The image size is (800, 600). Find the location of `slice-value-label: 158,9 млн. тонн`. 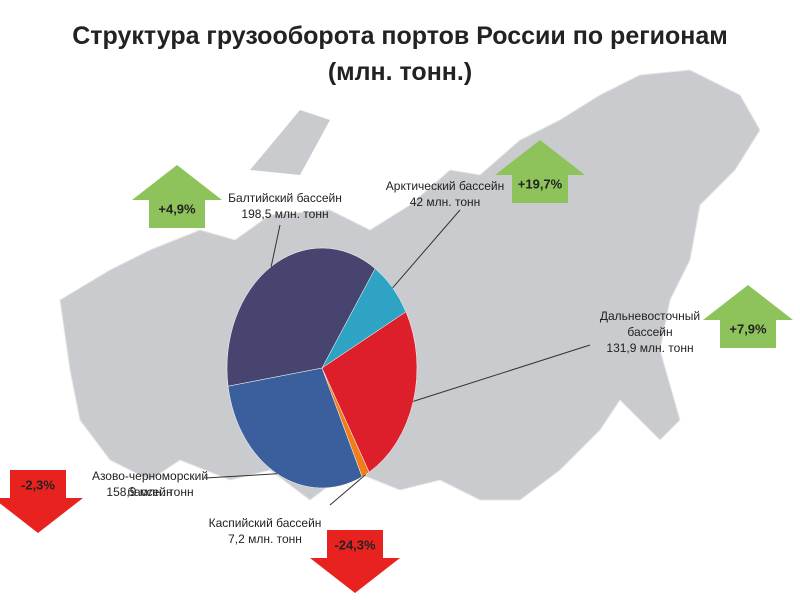

slice-value-label: 158,9 млн. тонн is located at coordinates (150, 492).